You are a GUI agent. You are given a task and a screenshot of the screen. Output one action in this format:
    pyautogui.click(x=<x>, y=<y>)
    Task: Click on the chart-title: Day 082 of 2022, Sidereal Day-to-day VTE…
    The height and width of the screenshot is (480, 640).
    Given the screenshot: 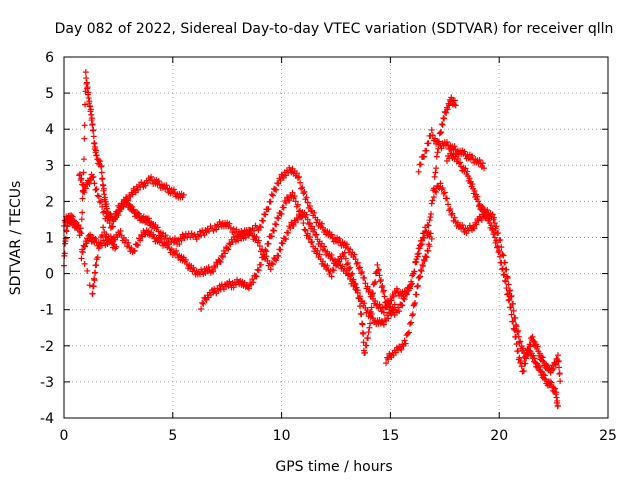 What is the action you would take?
    pyautogui.click(x=334, y=29)
    